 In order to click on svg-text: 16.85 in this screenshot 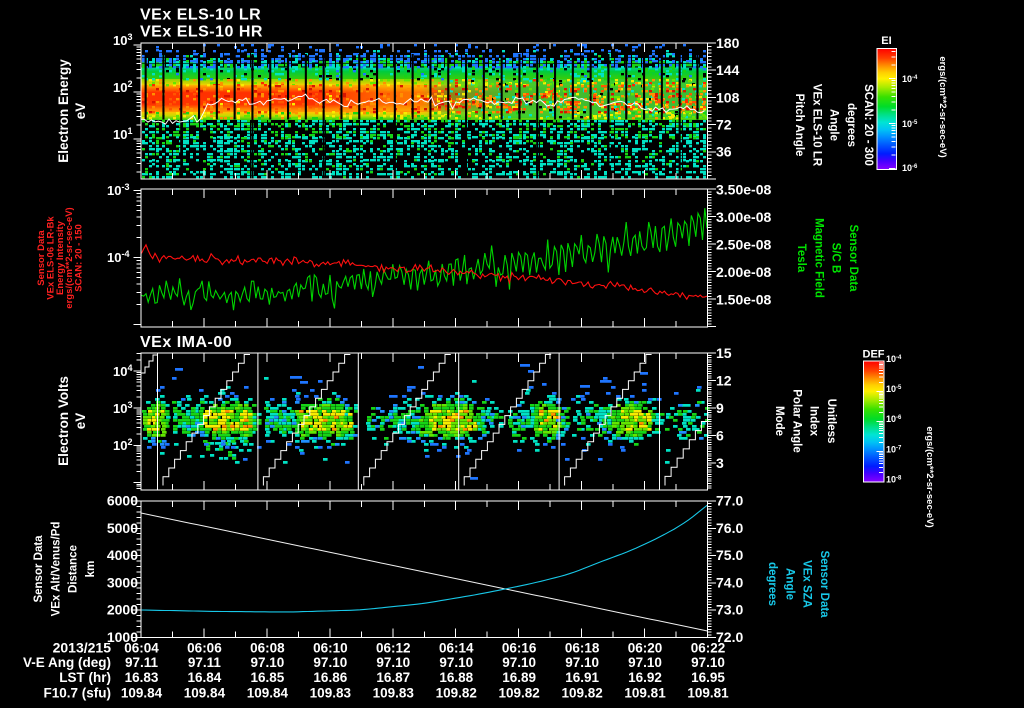, I will do `click(267, 677)`.